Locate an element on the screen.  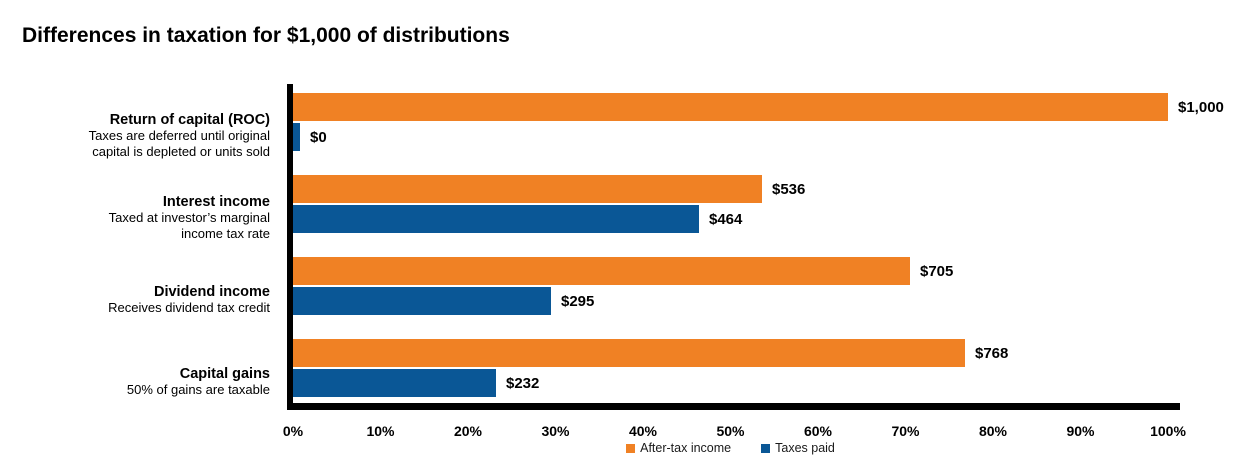
bar-value-label: $0 is located at coordinates (318, 137).